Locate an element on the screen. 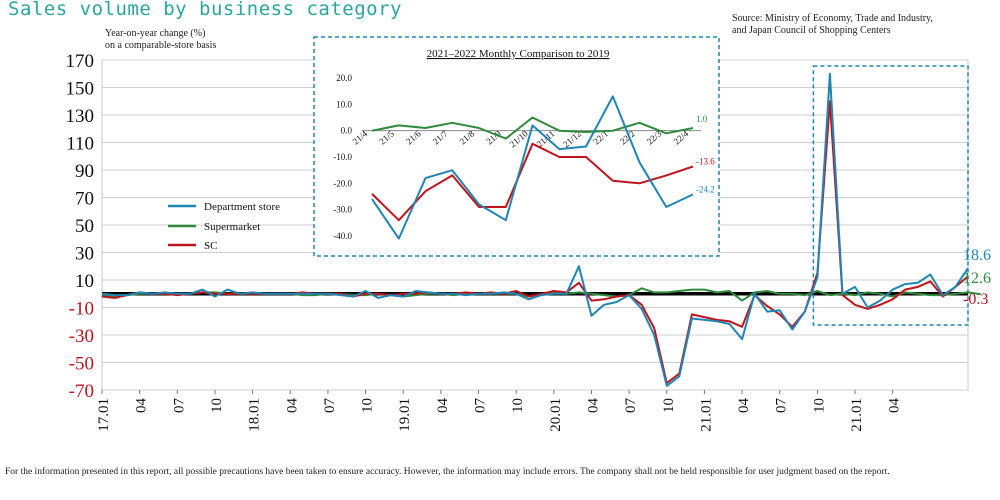 This screenshot has width=1000, height=500. highlight-box is located at coordinates (890, 195).